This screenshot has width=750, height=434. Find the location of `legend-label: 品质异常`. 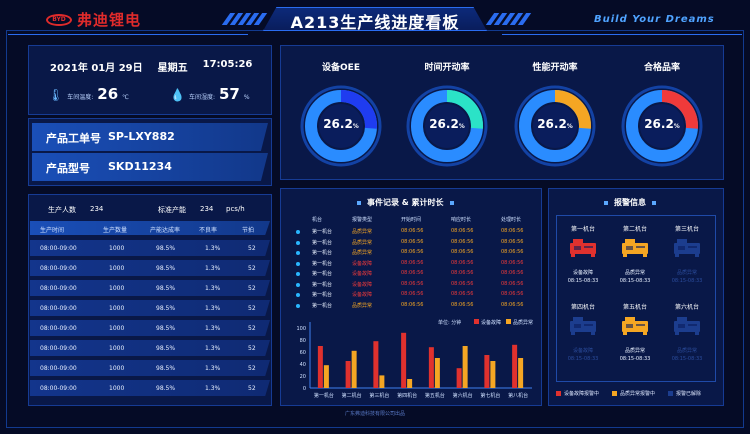

legend-label: 品质异常 is located at coordinates (523, 322).